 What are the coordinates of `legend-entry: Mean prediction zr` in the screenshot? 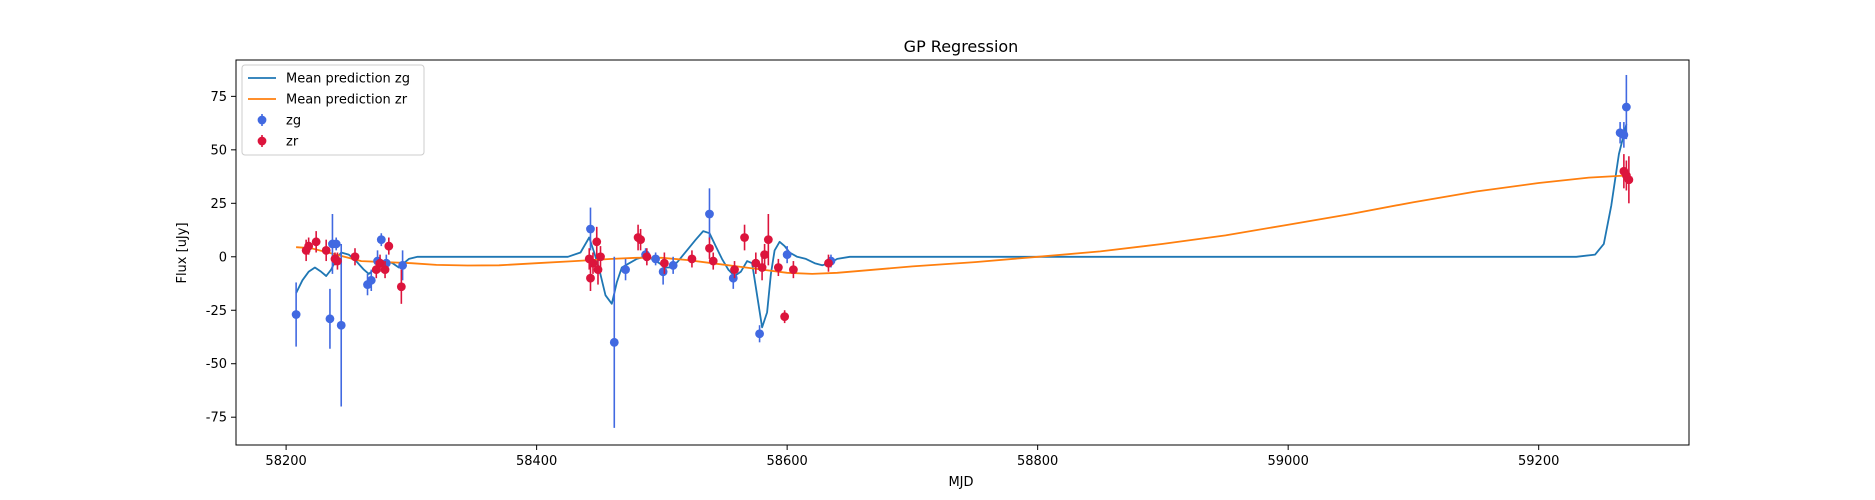 It's located at (328, 100).